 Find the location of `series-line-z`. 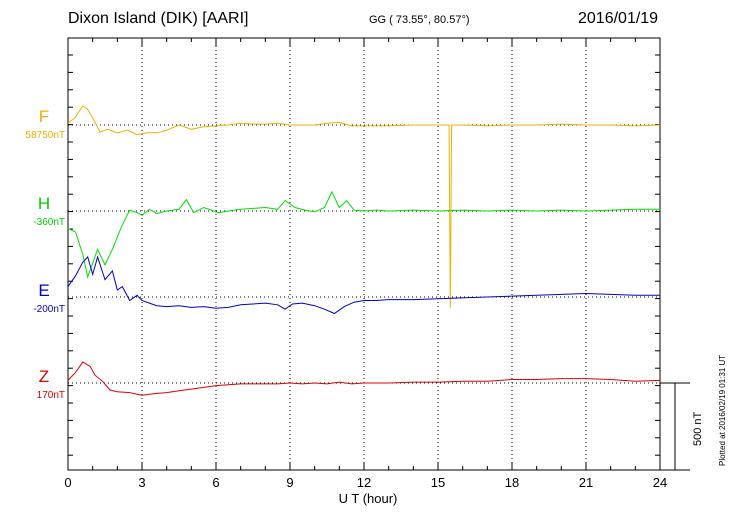

series-line-z is located at coordinates (364, 378).